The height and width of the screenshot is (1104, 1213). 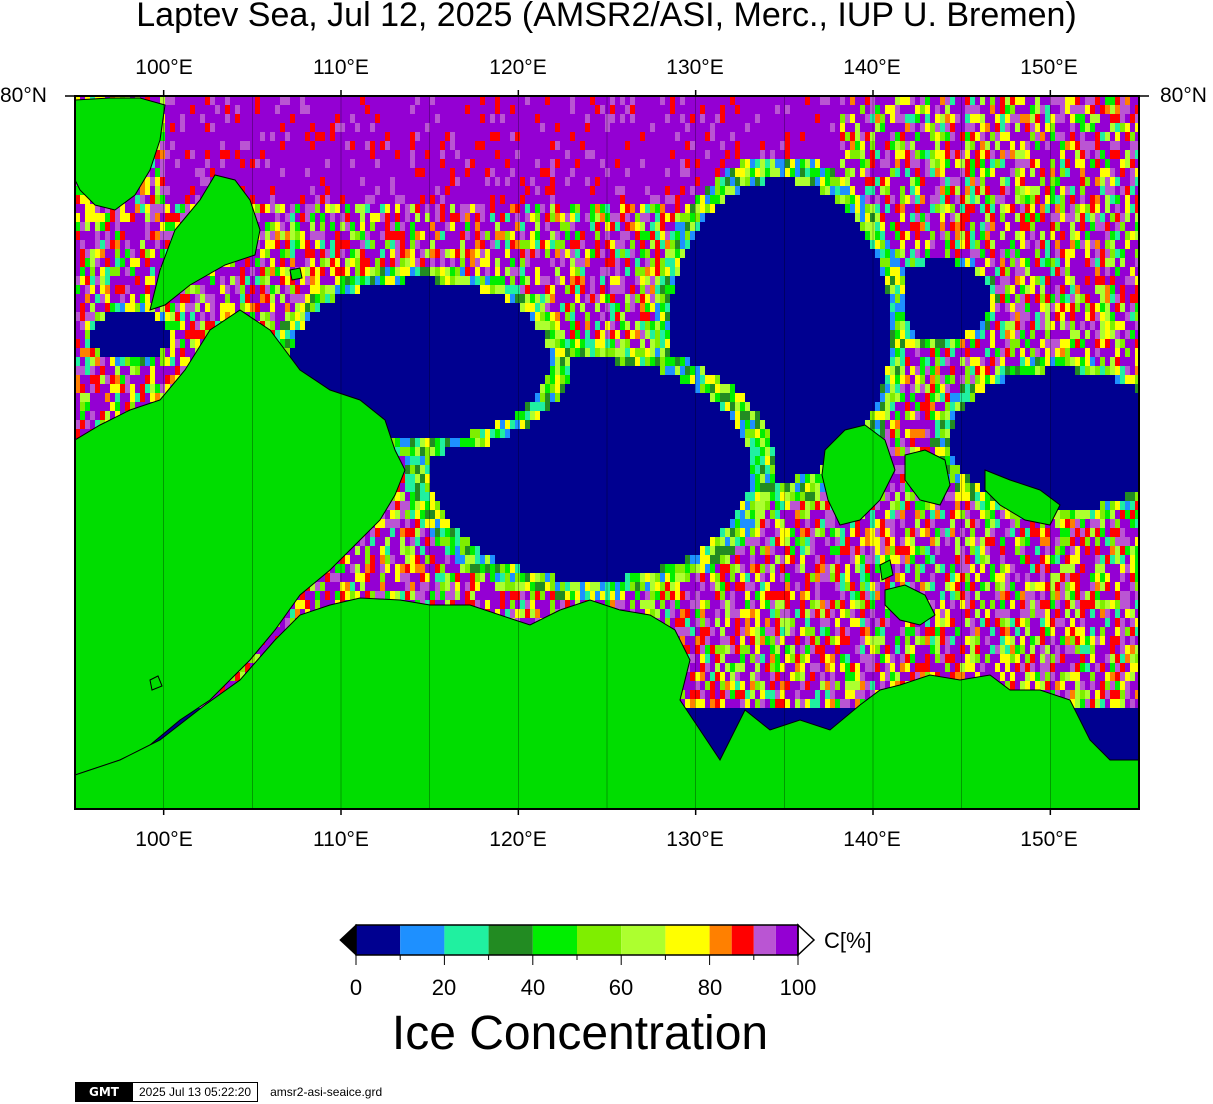 What do you see at coordinates (205, 242) in the screenshot?
I see `land-severnaya-zemlya` at bounding box center [205, 242].